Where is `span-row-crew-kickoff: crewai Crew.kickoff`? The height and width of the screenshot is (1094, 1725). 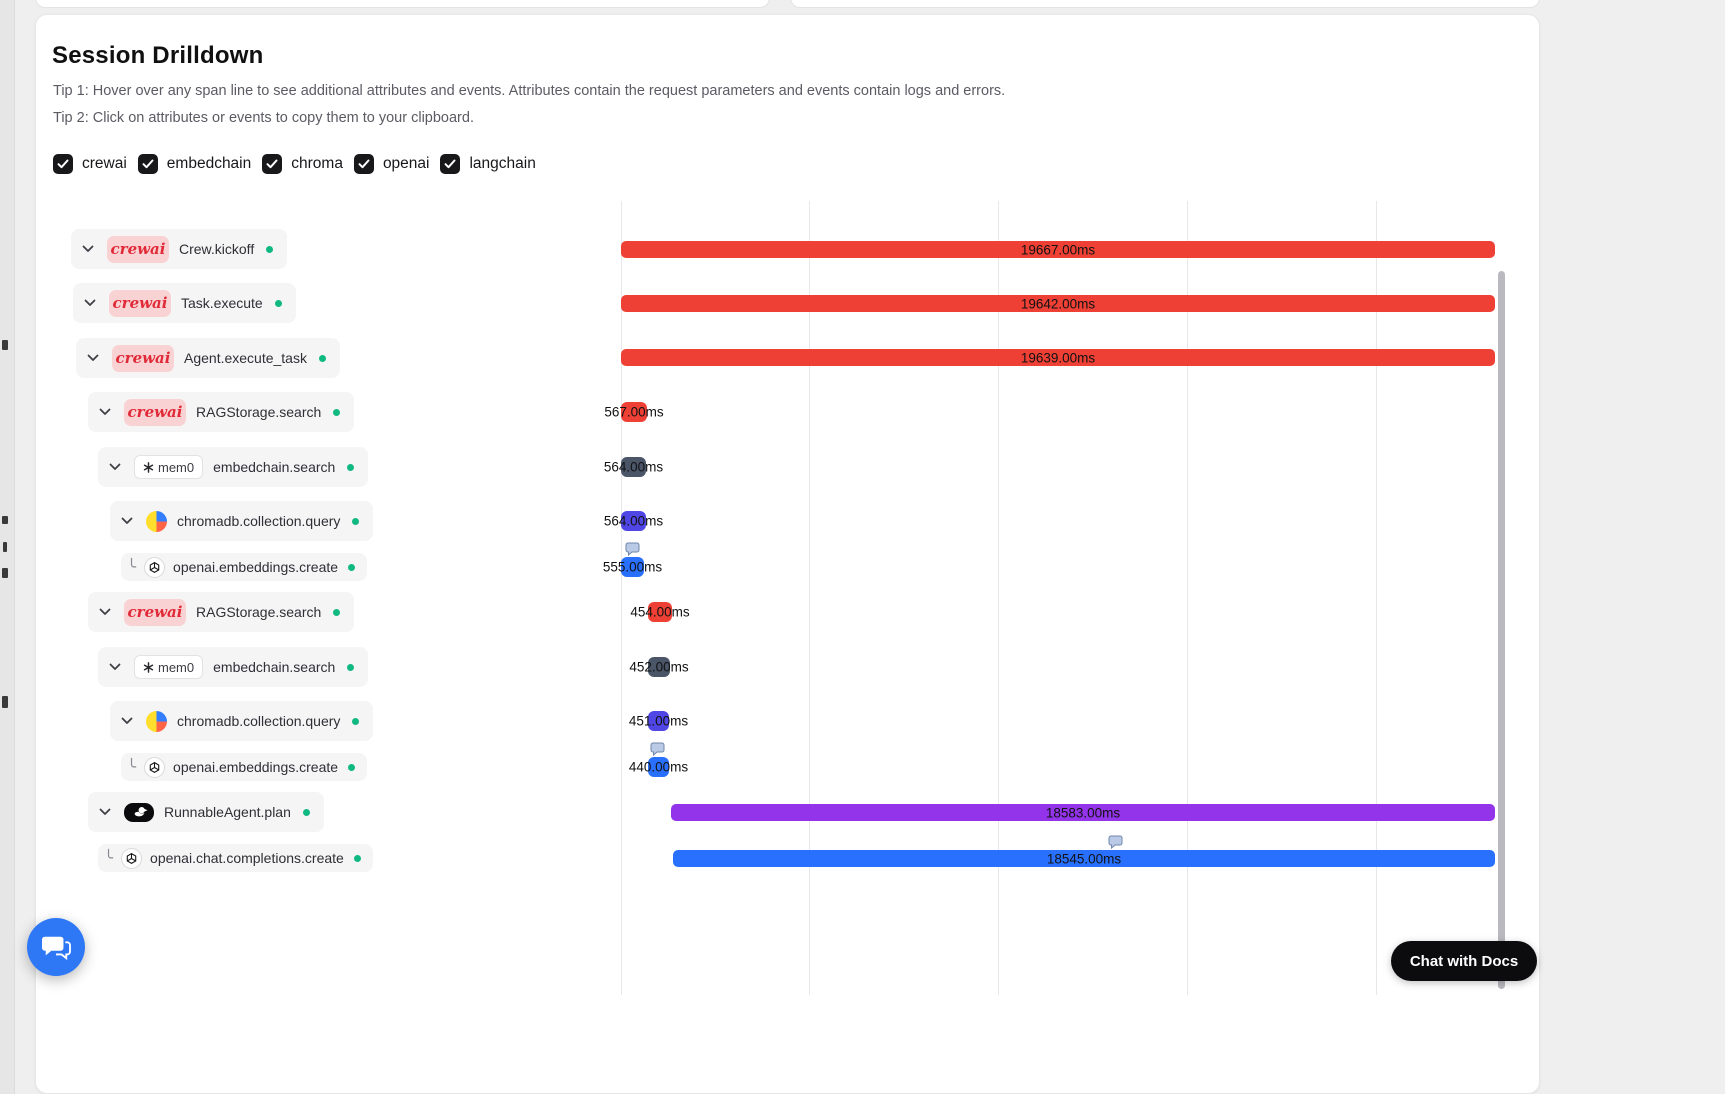
span-row-crew-kickoff: crewai Crew.kickoff is located at coordinates (179, 249).